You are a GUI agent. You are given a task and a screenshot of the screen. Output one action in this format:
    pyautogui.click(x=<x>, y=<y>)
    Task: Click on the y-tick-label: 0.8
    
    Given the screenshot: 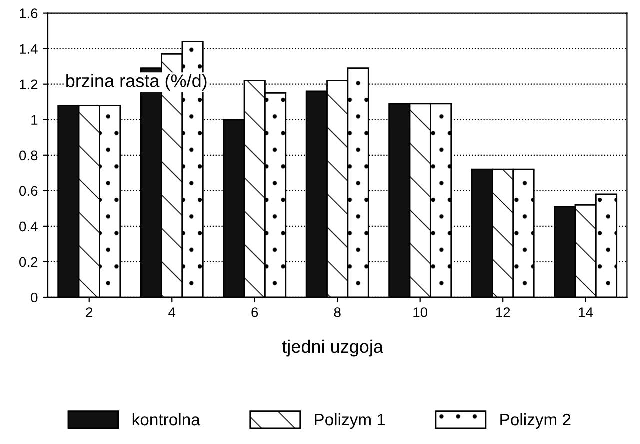 What is the action you would take?
    pyautogui.click(x=29, y=155)
    